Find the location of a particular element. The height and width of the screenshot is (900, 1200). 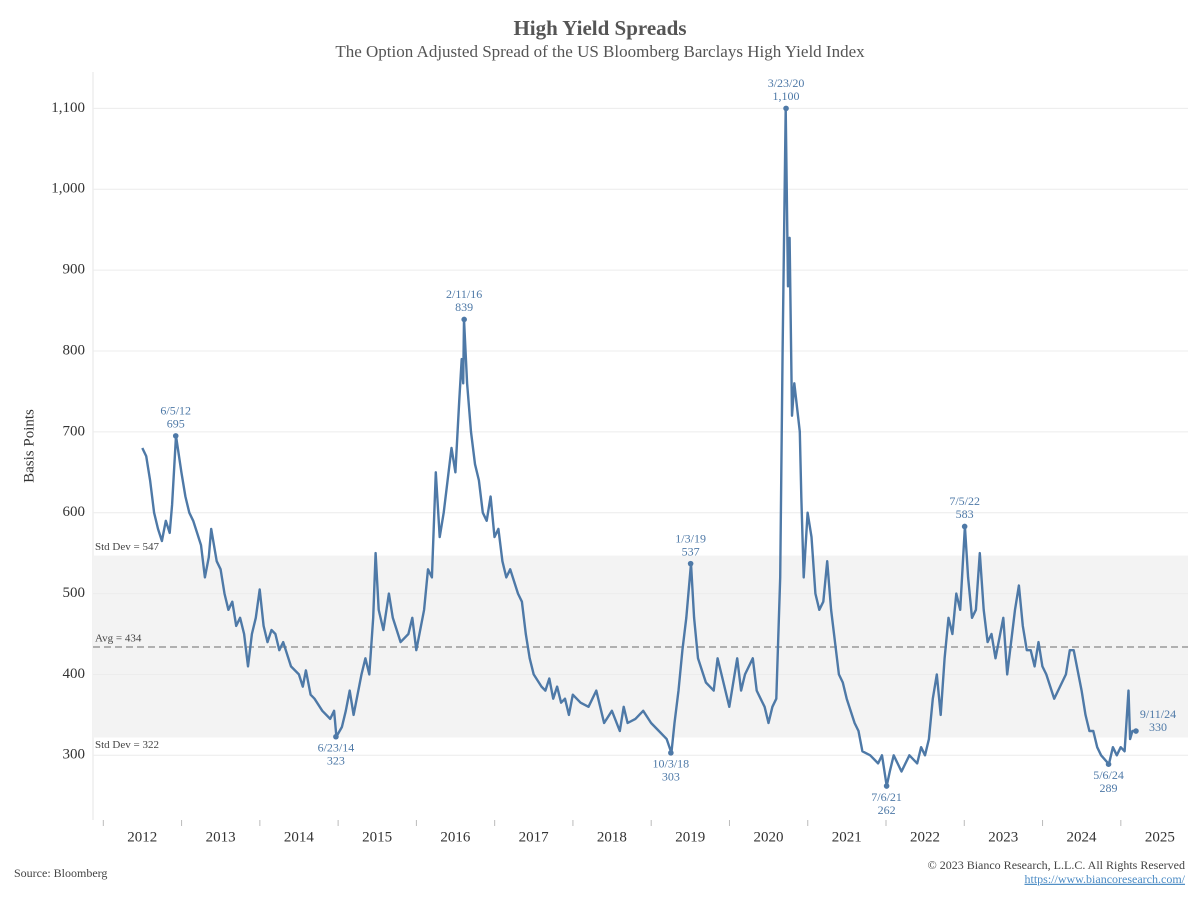

annotation-value: 303 is located at coordinates (671, 777).